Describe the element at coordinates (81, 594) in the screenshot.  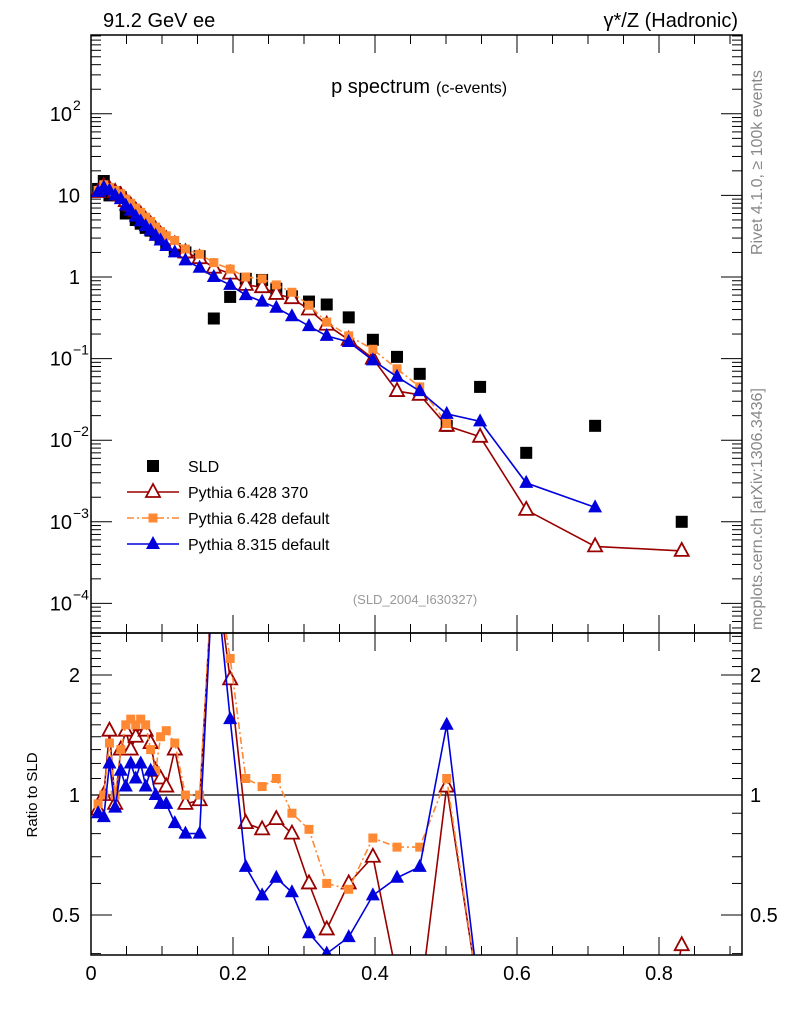
I see `y-tick-exponent: −4` at that location.